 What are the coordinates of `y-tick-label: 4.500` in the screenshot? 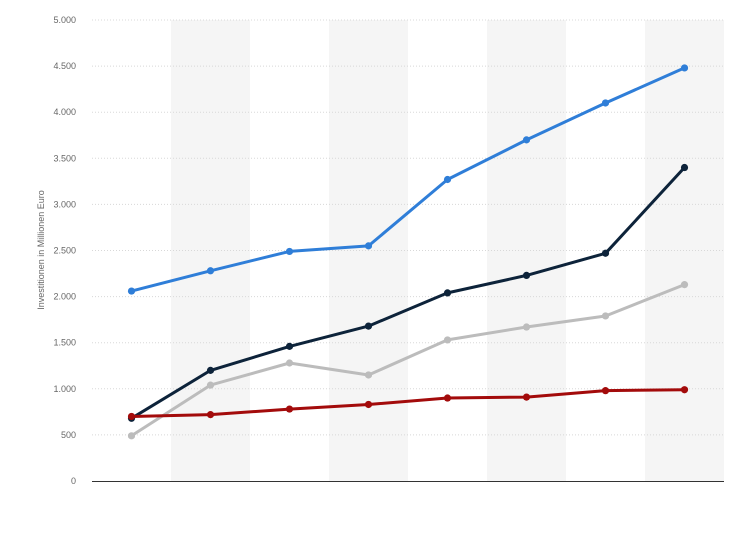 It's located at (64, 66).